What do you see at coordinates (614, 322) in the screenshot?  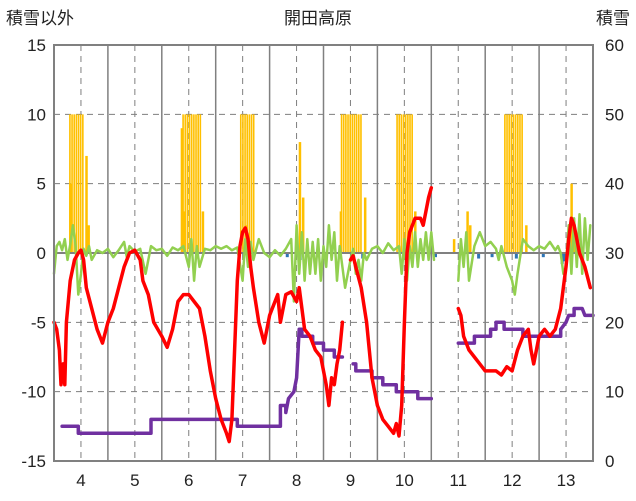 I see `right-tick-label: 20` at bounding box center [614, 322].